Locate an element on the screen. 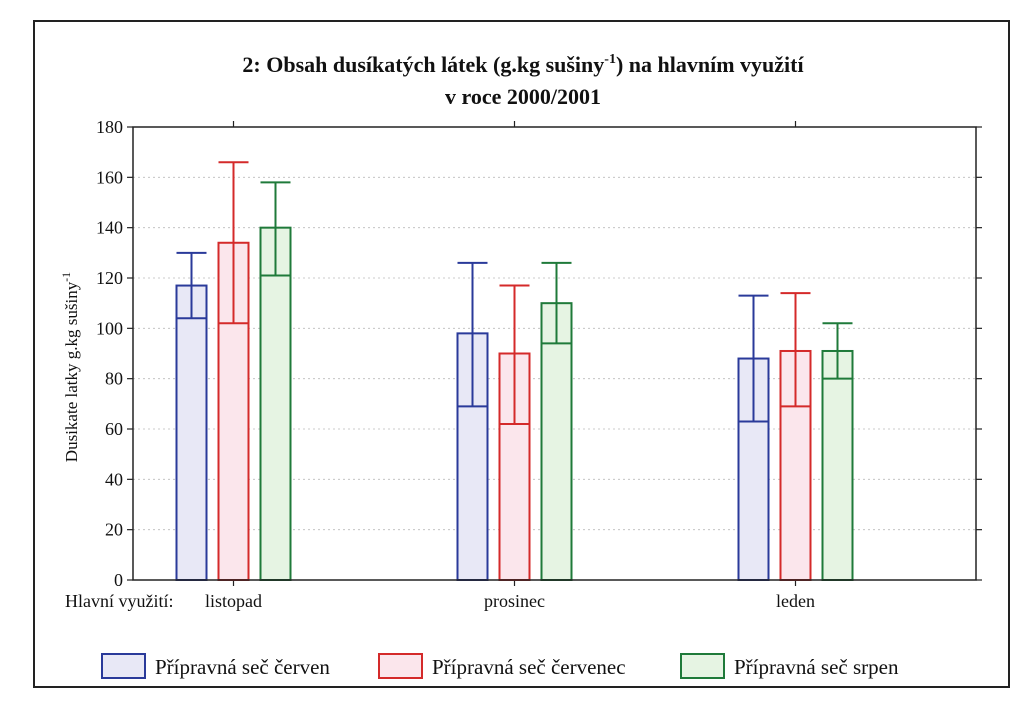 This screenshot has width=1024, height=701. y-axis-label-main: Dusikate latky g.kg sušiny is located at coordinates (71, 371).